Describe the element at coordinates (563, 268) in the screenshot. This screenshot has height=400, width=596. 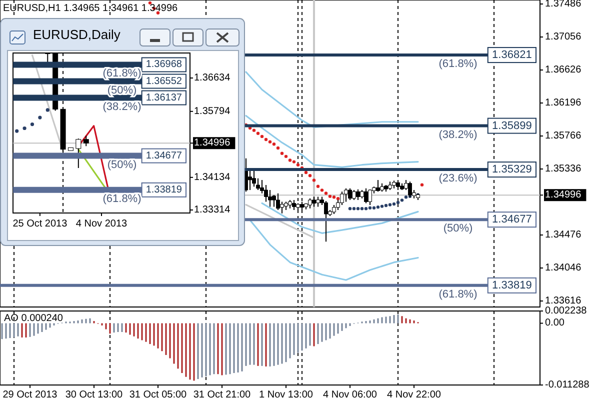
I see `y-tick-label: 1.34046` at that location.